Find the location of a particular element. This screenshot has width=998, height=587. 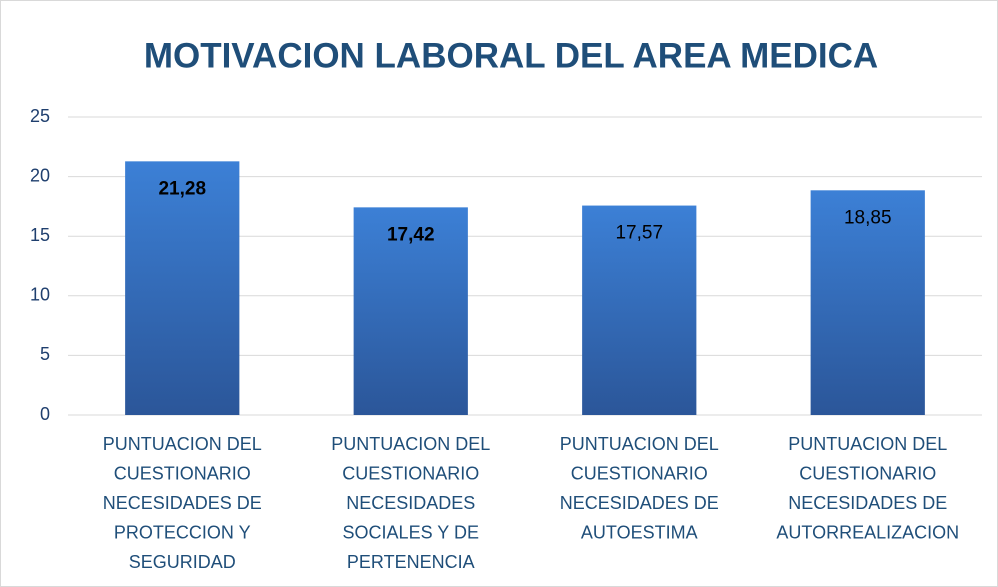

y-tick-label: 25 is located at coordinates (40, 116).